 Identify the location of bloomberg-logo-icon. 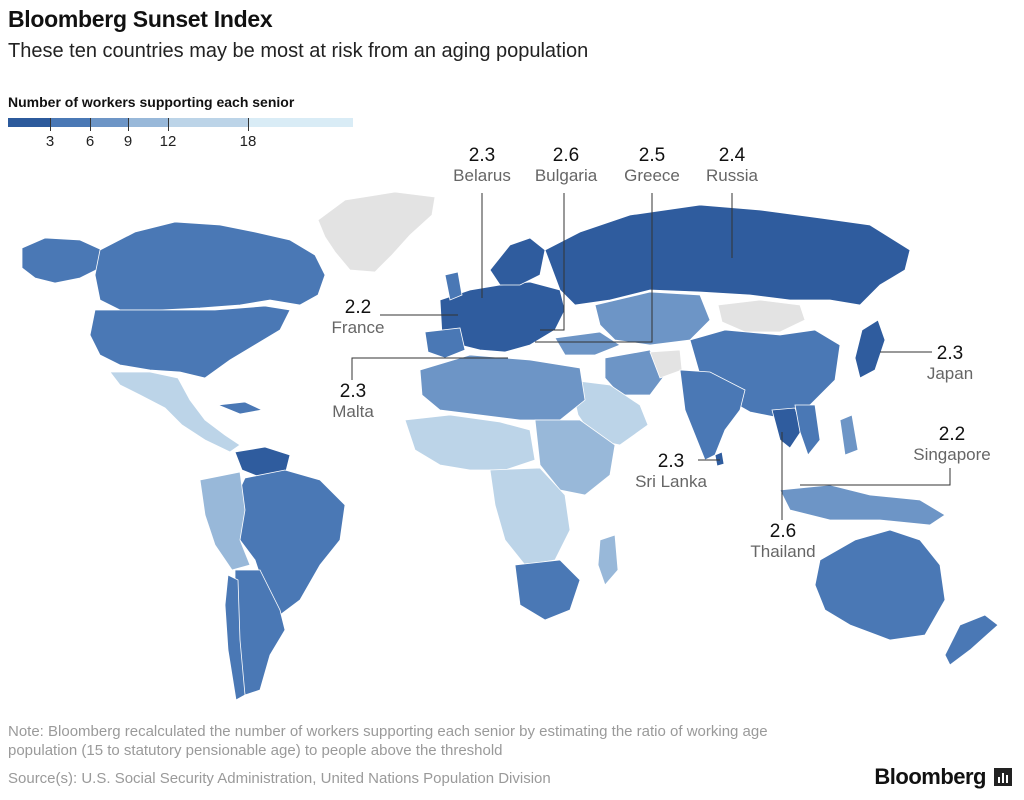
(1003, 777).